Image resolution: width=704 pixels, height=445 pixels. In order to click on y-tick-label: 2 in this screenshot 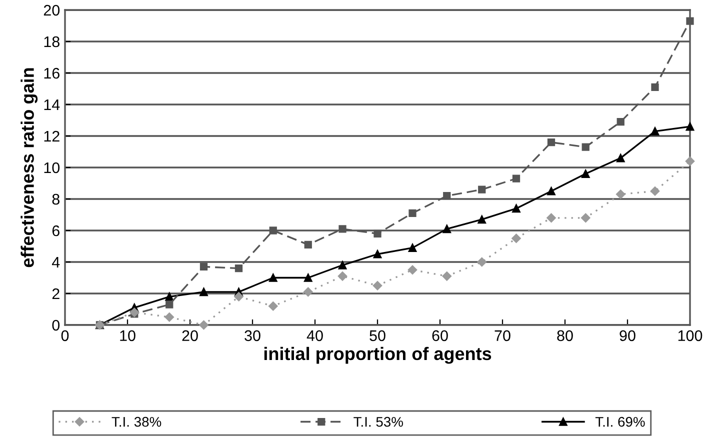, I will do `click(56, 294)`.